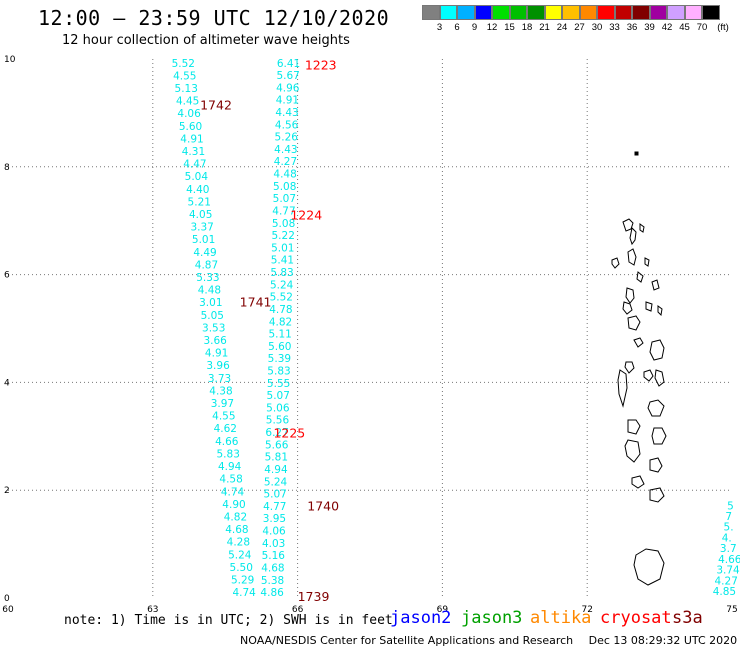 Image resolution: width=740 pixels, height=650 pixels. I want to click on legend-label: 27, so click(579, 27).